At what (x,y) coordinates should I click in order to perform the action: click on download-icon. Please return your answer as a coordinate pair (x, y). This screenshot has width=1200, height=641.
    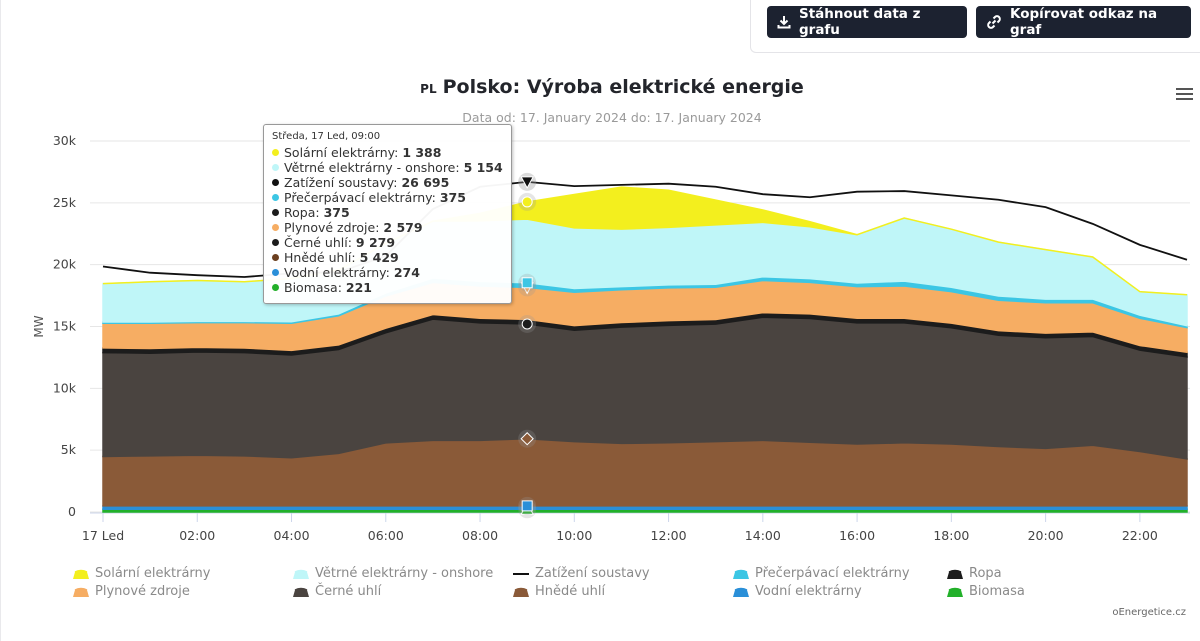
    Looking at the image, I should click on (784, 22).